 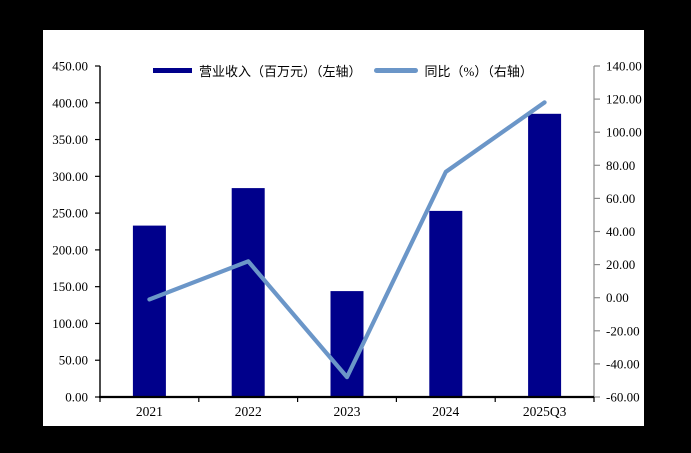 I want to click on legend-item-yoy: 同比（%）（右轴）, so click(x=453, y=70).